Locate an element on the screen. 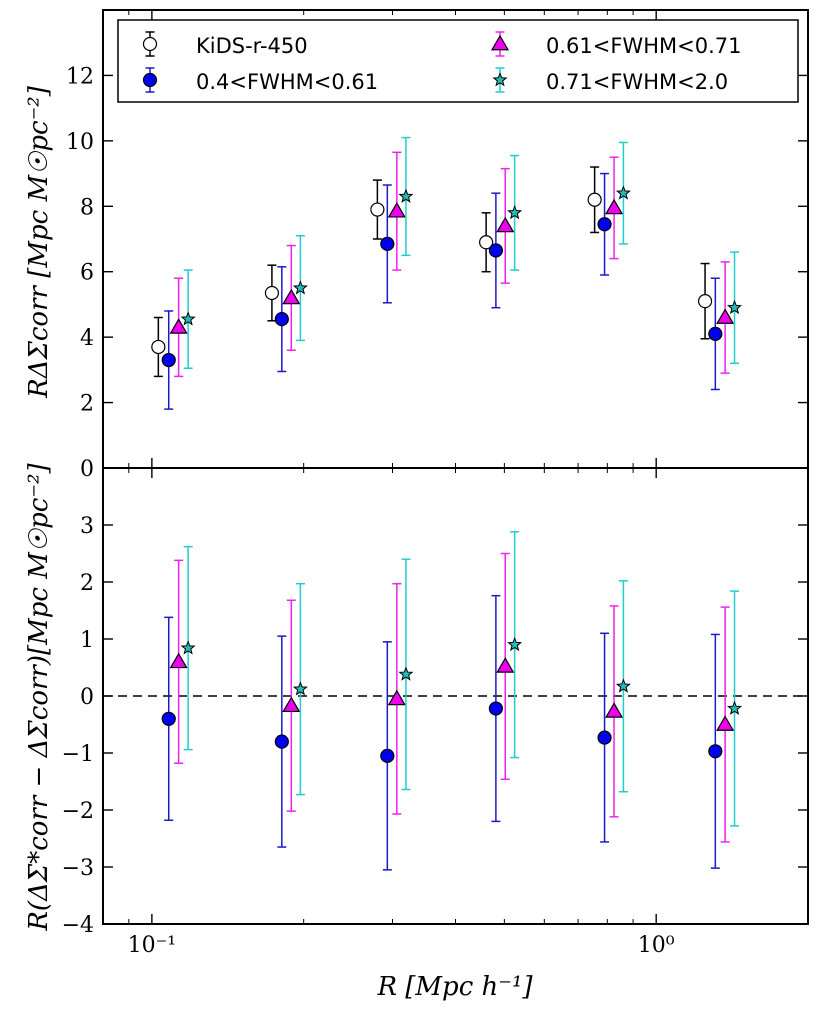  legend-entry-0-71-fwhm-2-0: 0.71<FWHM<2.0 is located at coordinates (610, 80).